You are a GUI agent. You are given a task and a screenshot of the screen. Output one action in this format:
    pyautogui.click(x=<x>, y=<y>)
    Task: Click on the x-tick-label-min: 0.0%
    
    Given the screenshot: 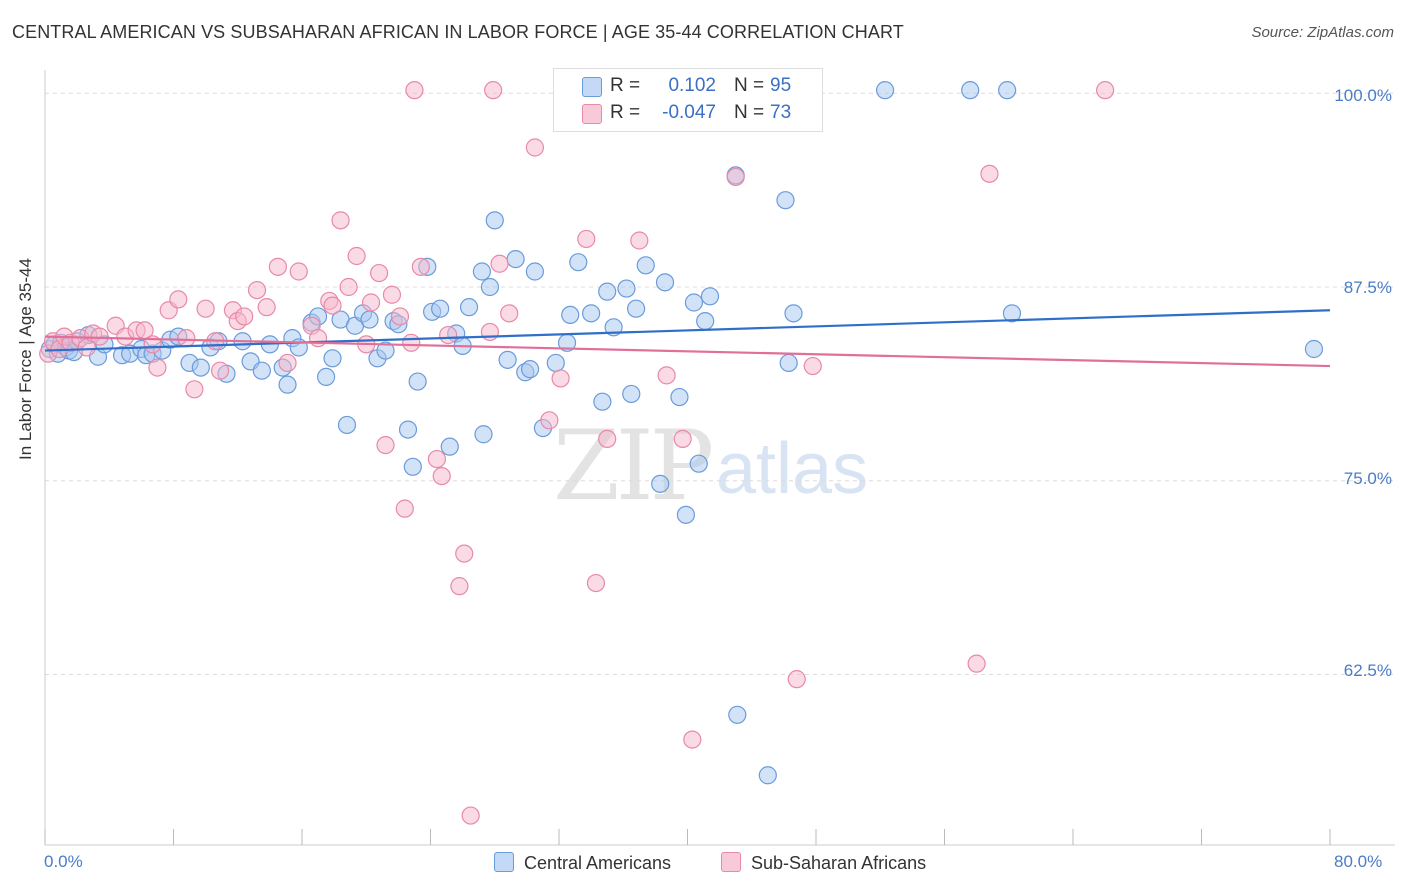 What is the action you would take?
    pyautogui.click(x=63, y=861)
    